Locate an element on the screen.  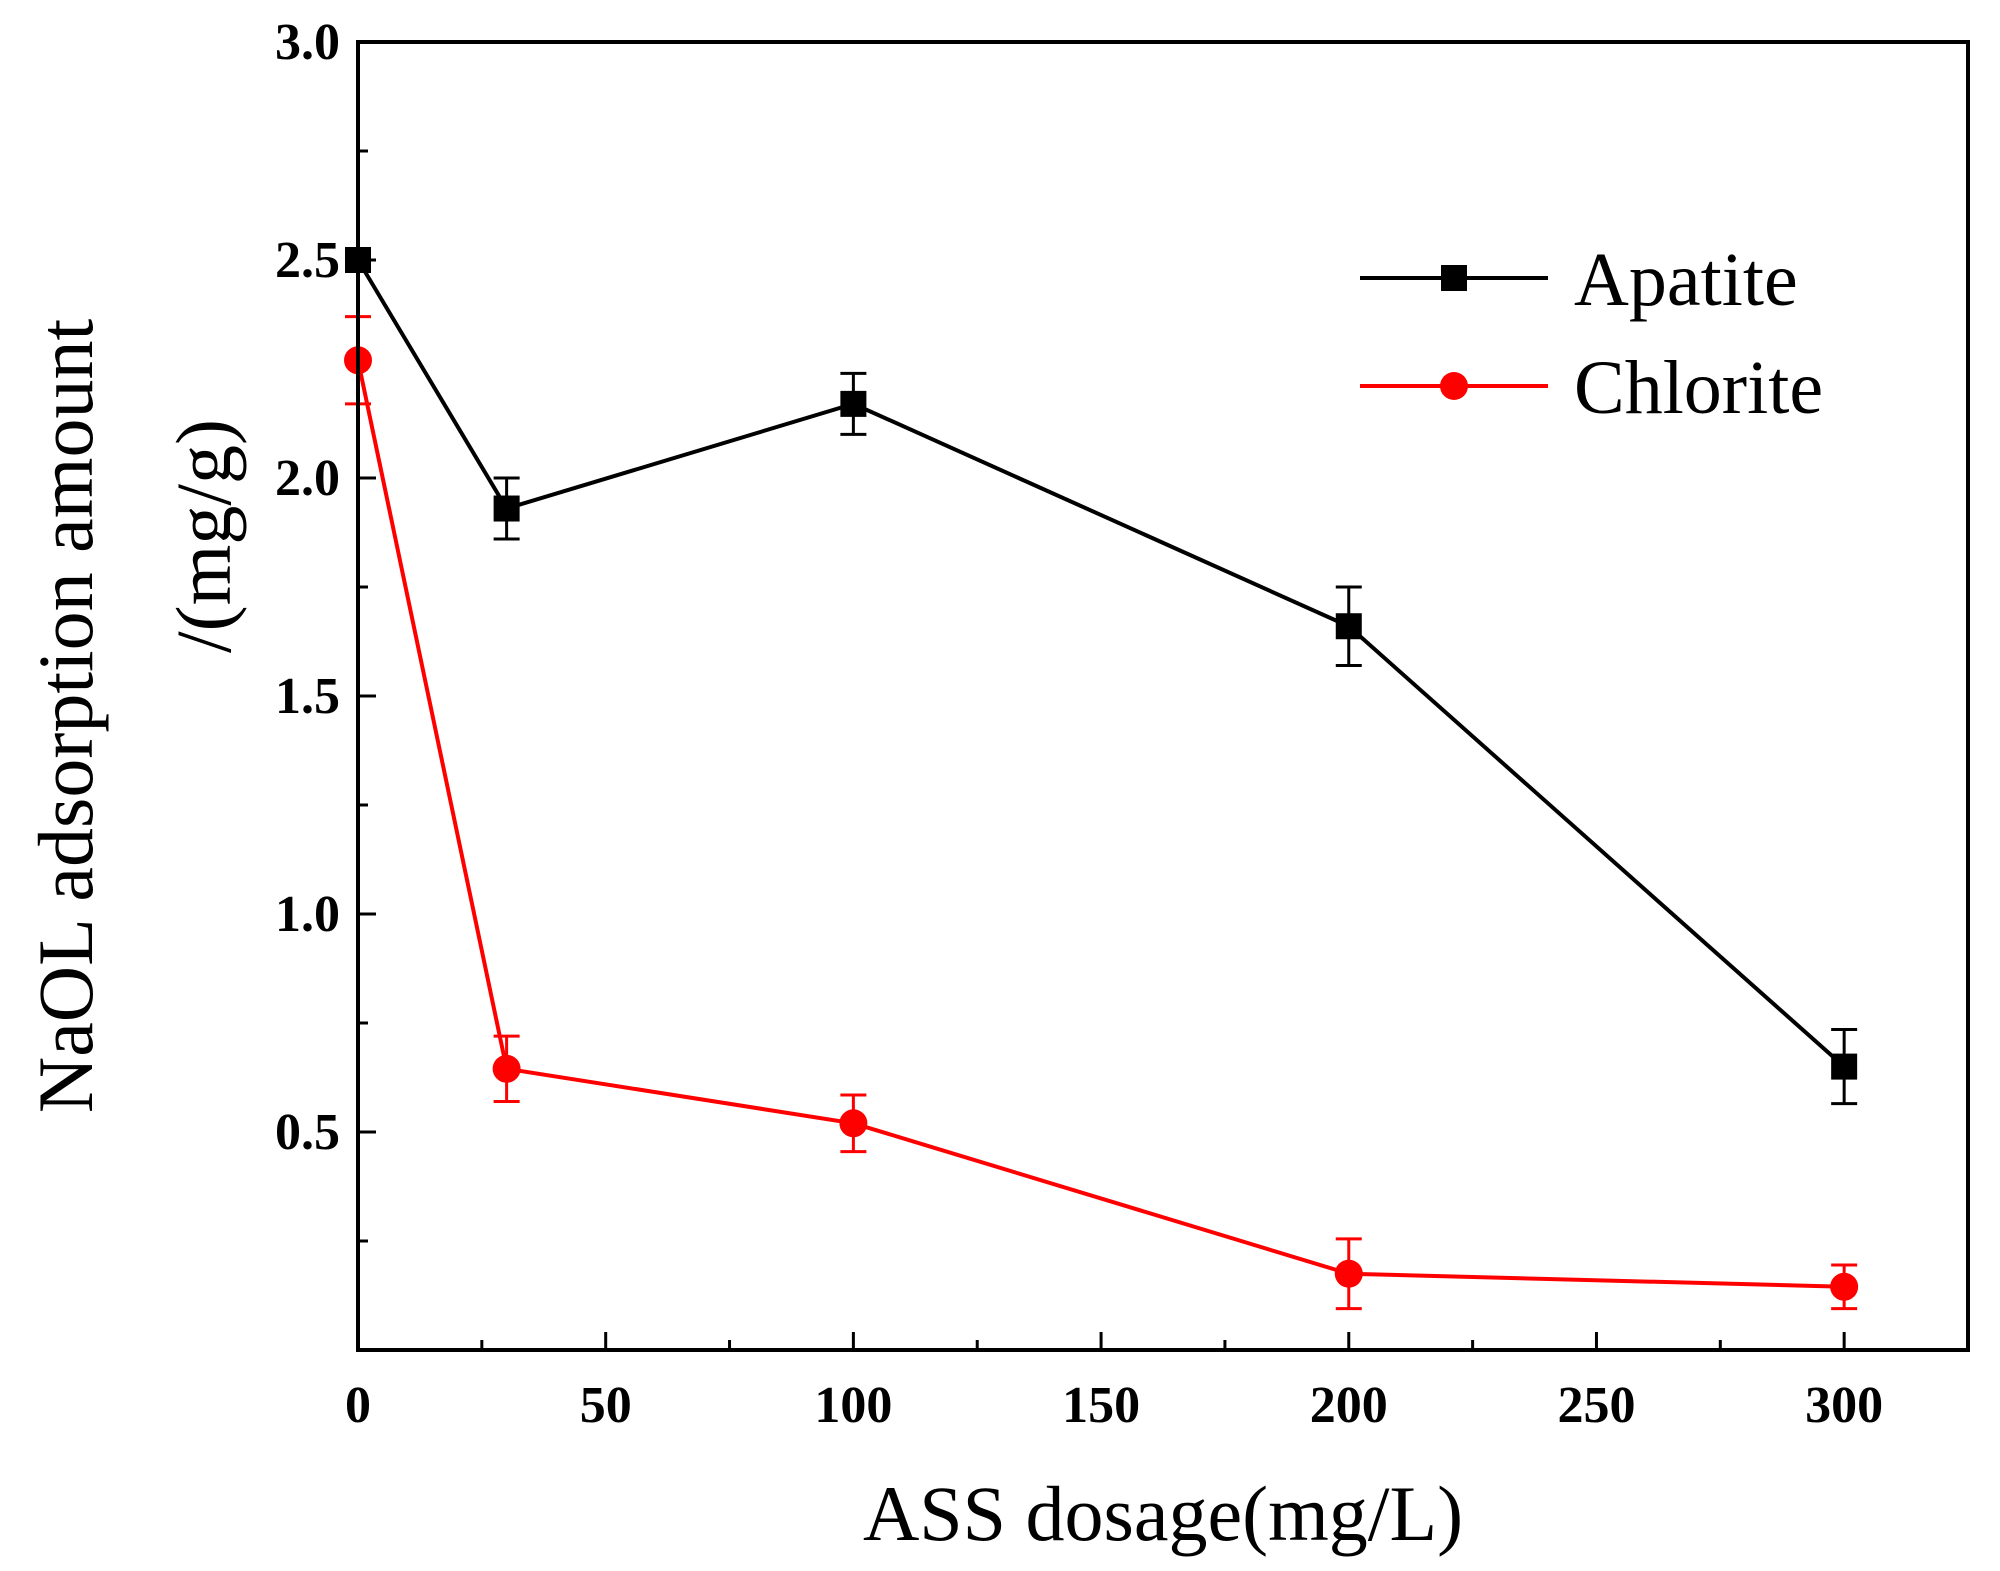
legend-item-apatite: Apatite is located at coordinates (1579, 280).